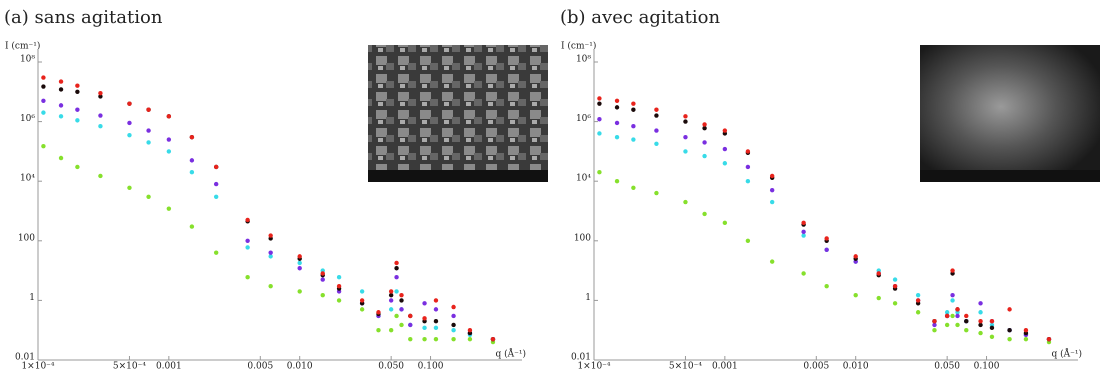 The width and height of the screenshot is (1111, 373). What do you see at coordinates (26, 238) in the screenshot?
I see `y-tick-label: 100` at bounding box center [26, 238].